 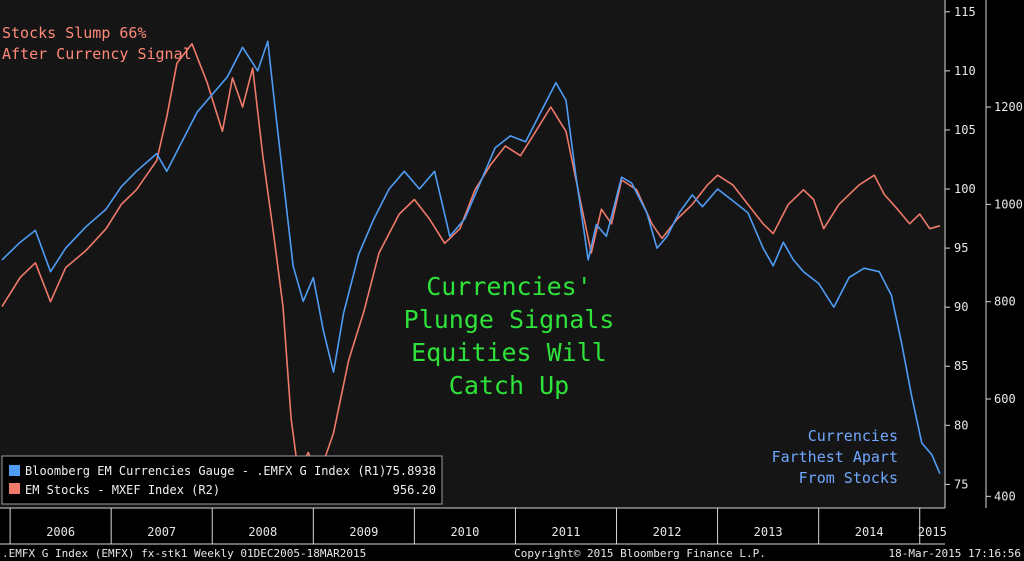 I want to click on legend-box, so click(x=222, y=480).